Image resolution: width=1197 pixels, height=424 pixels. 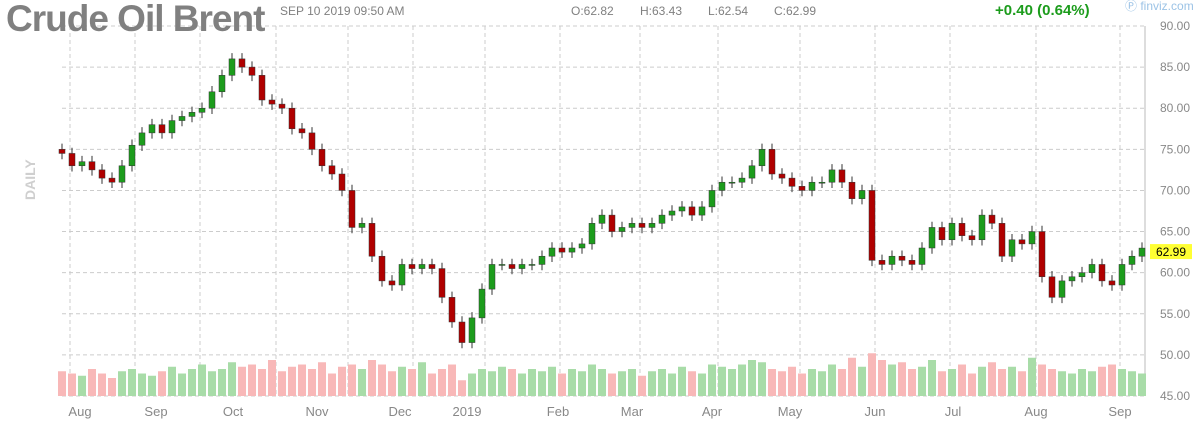 I want to click on y-tick-label: 55.00, so click(x=1175, y=314).